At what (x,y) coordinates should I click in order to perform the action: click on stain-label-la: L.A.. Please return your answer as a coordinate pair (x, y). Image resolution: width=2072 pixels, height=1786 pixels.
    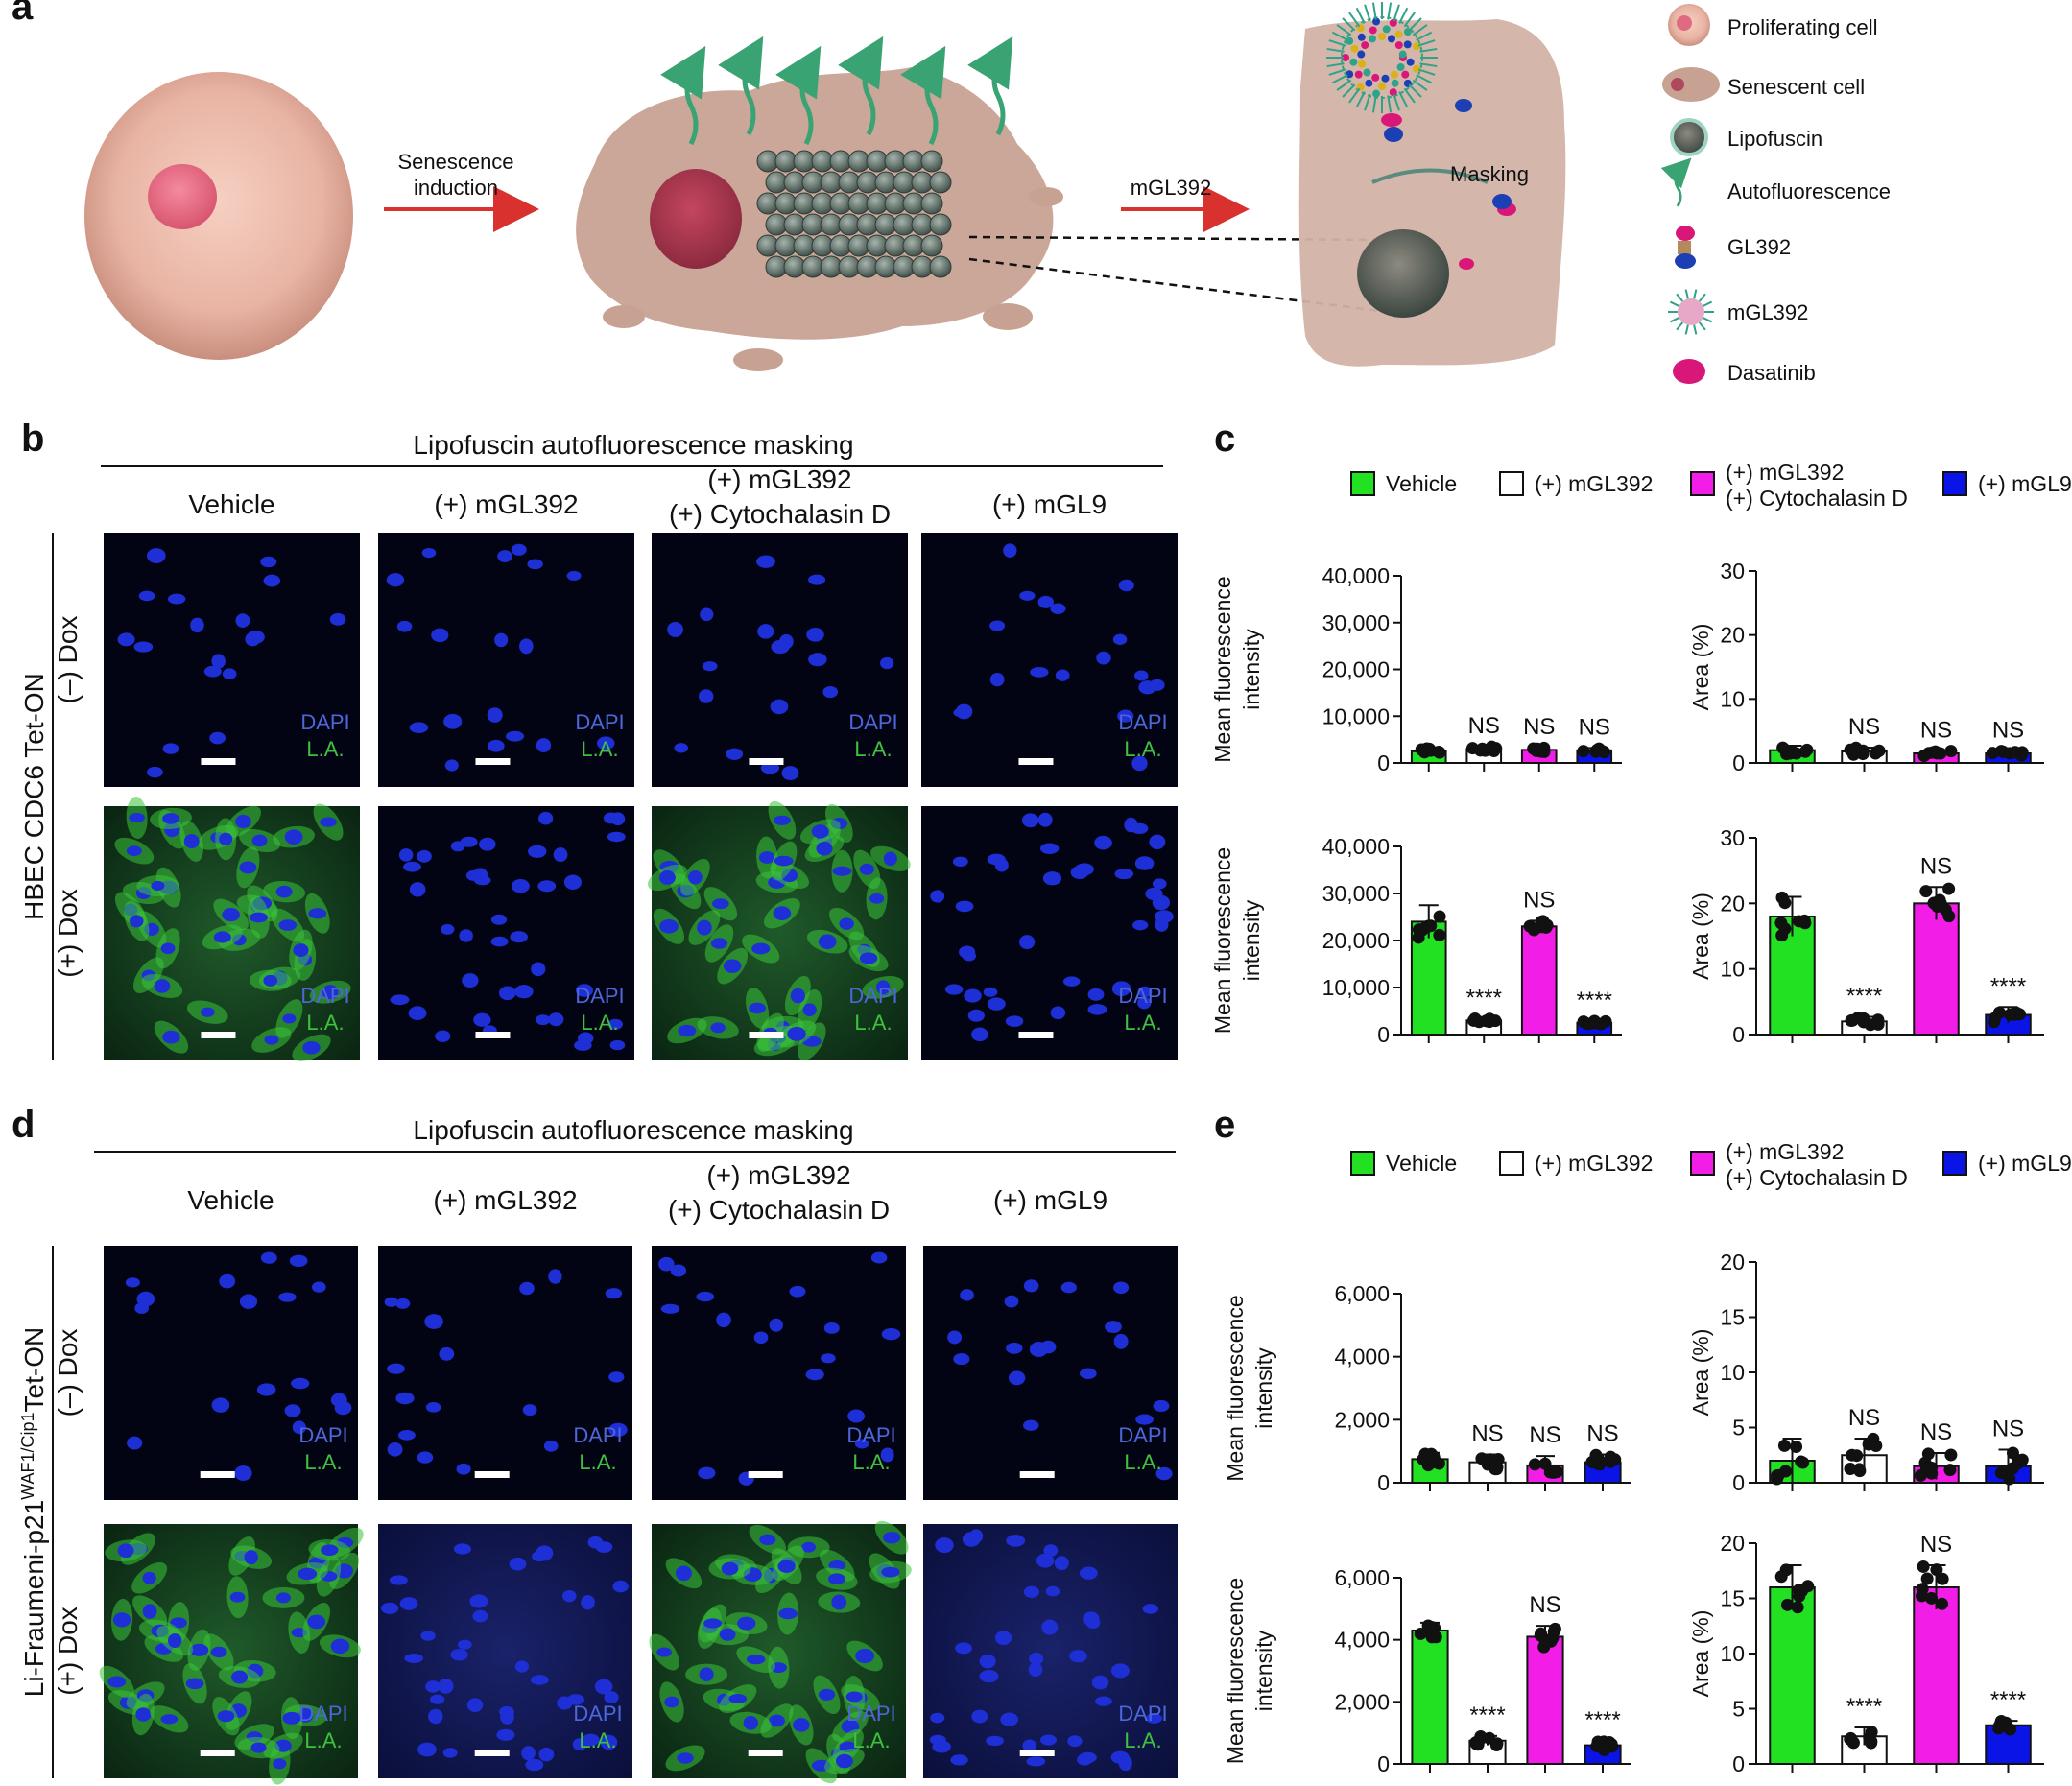
    Looking at the image, I should click on (1142, 1740).